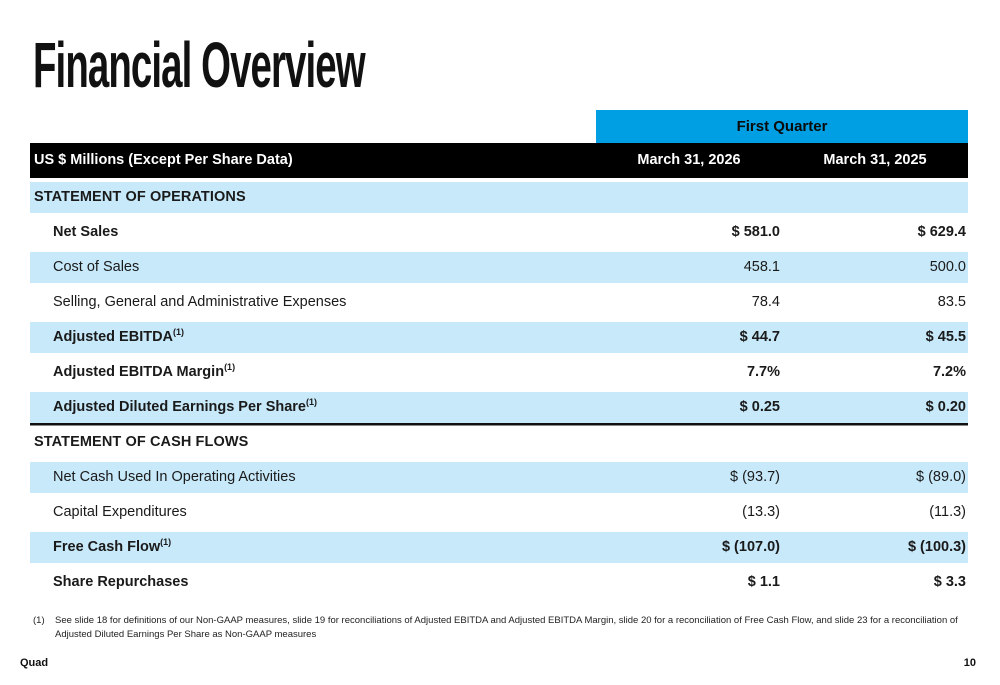 The image size is (1000, 685). Describe the element at coordinates (96, 267) in the screenshot. I see `row-label: Cost of Sales` at that location.